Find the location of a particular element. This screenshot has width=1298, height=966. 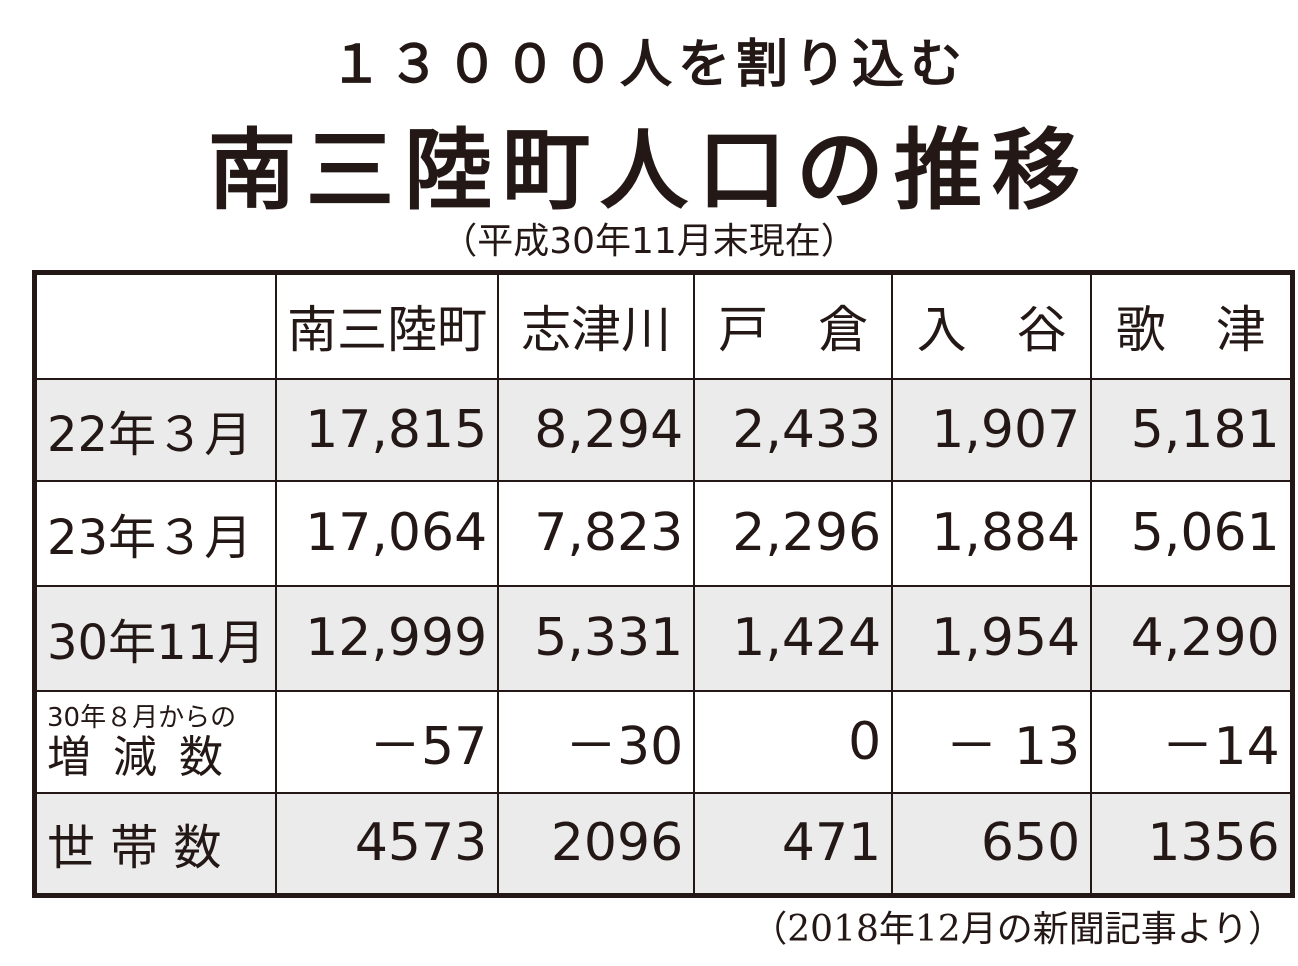

value-cell: 2,296 is located at coordinates (793, 533).